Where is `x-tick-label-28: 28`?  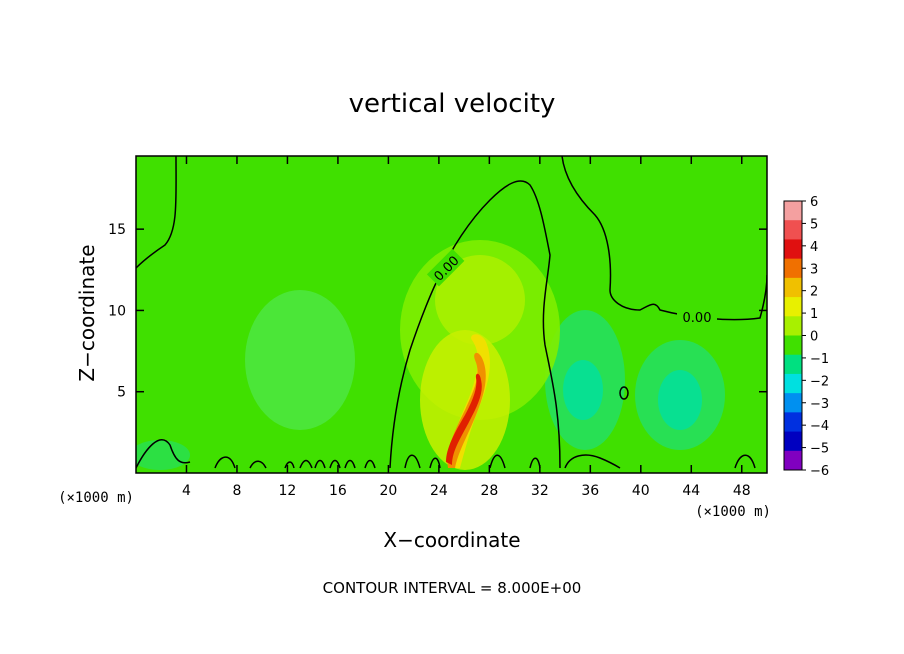
x-tick-label-28: 28 is located at coordinates (489, 491).